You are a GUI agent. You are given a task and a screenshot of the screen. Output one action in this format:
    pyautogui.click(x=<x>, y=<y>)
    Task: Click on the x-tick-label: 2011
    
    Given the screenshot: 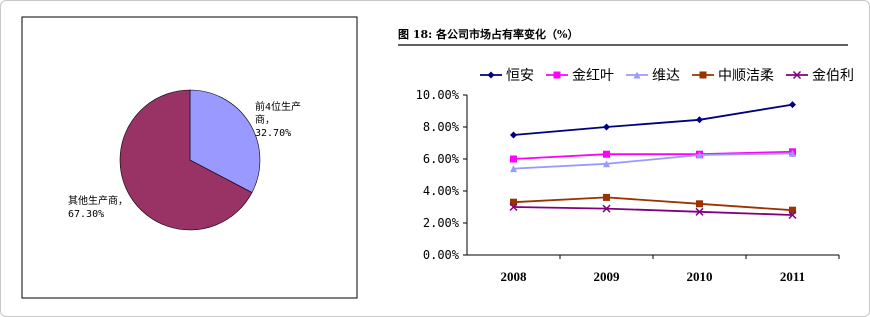 What is the action you would take?
    pyautogui.click(x=792, y=276)
    